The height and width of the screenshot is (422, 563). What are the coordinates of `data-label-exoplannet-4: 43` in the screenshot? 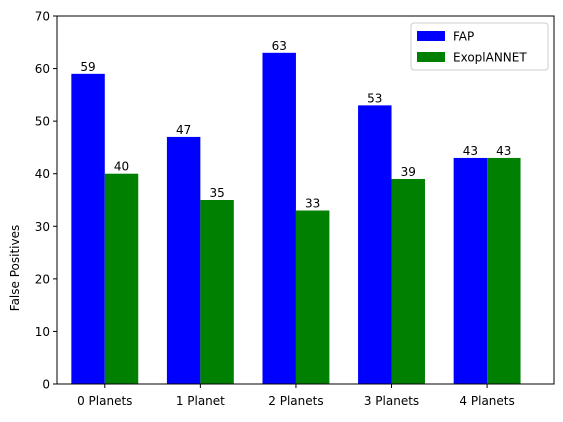 It's located at (503, 151).